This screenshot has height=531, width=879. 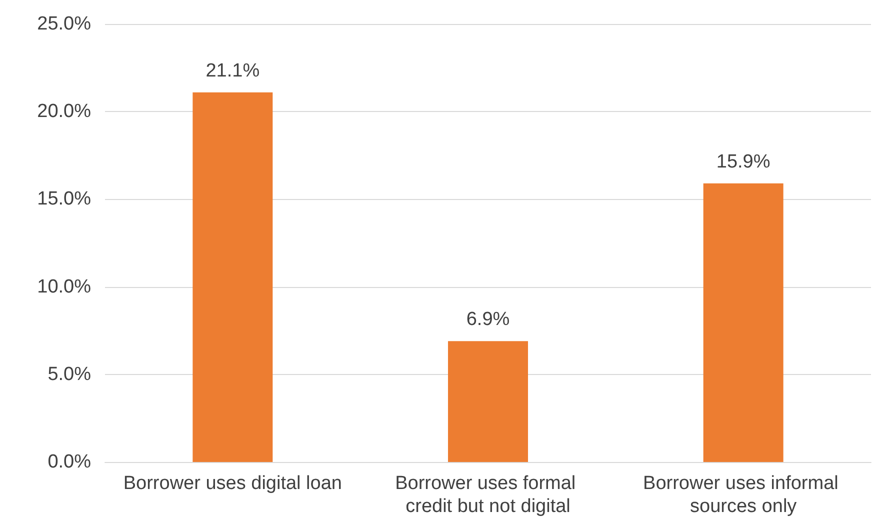 What do you see at coordinates (64, 111) in the screenshot?
I see `y-tick-label: 20.0%` at bounding box center [64, 111].